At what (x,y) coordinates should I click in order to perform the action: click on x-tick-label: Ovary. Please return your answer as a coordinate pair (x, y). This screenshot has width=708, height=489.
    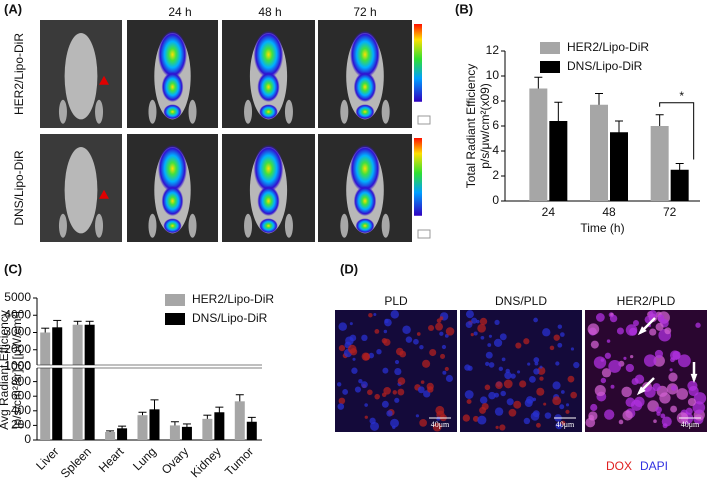
    Looking at the image, I should click on (175, 460).